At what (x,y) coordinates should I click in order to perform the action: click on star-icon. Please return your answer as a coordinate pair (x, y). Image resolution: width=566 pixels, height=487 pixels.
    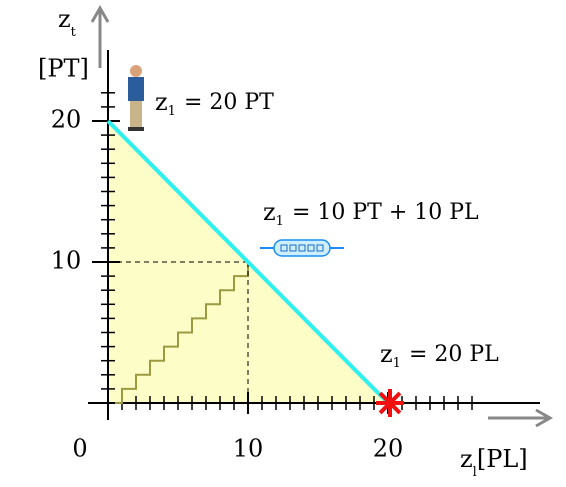
    Looking at the image, I should click on (390, 403).